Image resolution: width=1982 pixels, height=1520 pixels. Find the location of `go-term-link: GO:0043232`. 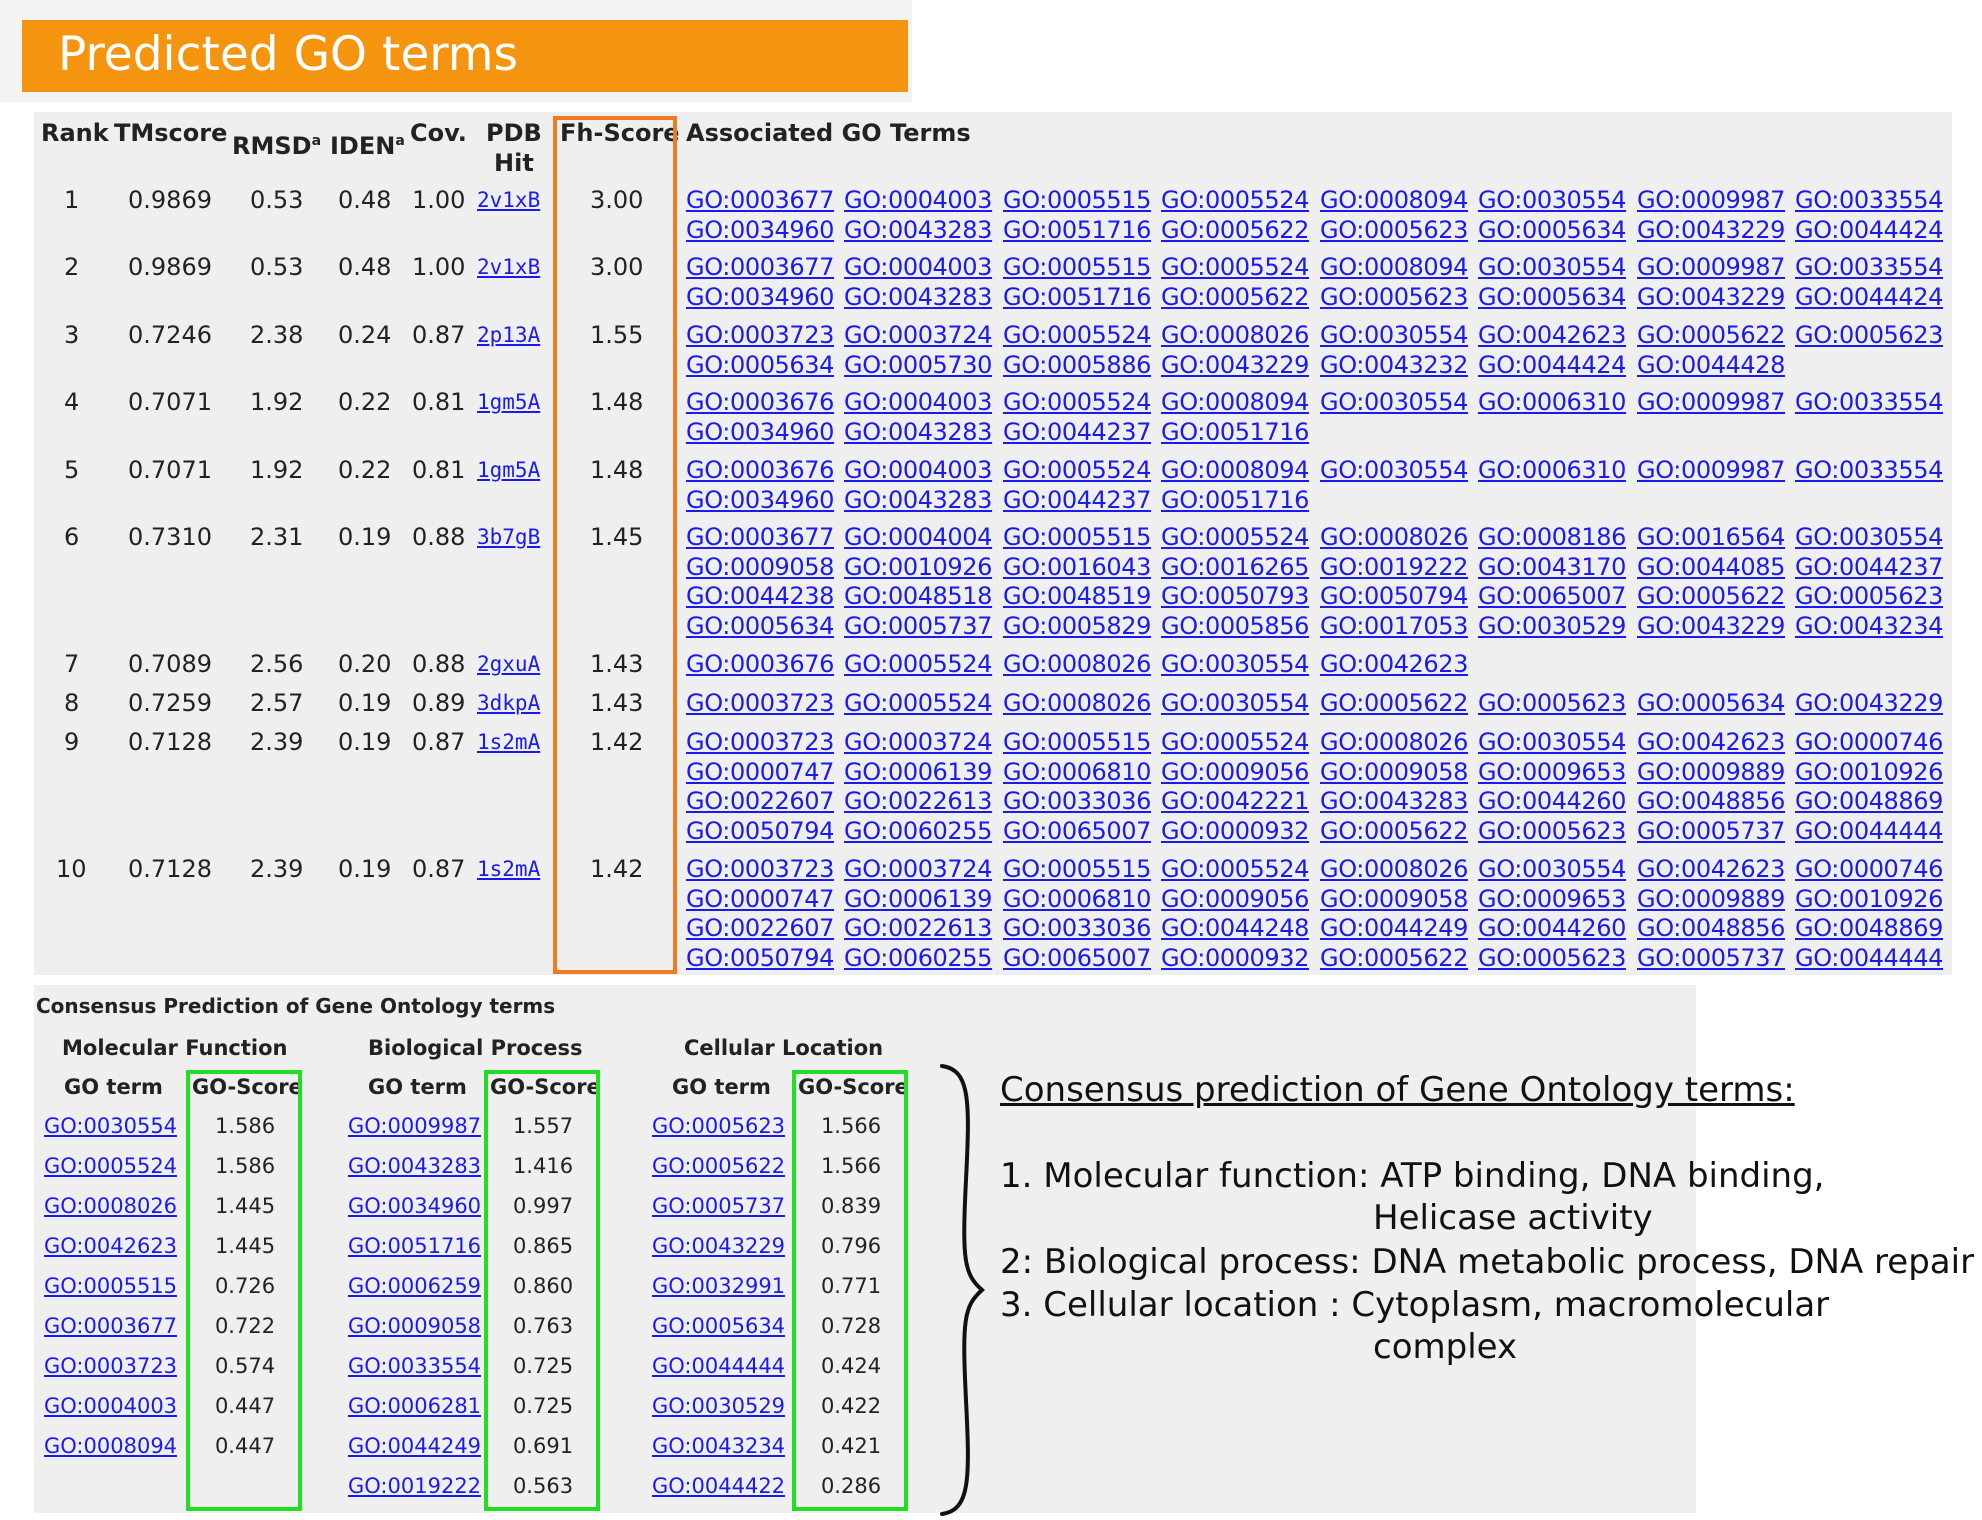

go-term-link: GO:0043232 is located at coordinates (1394, 364).